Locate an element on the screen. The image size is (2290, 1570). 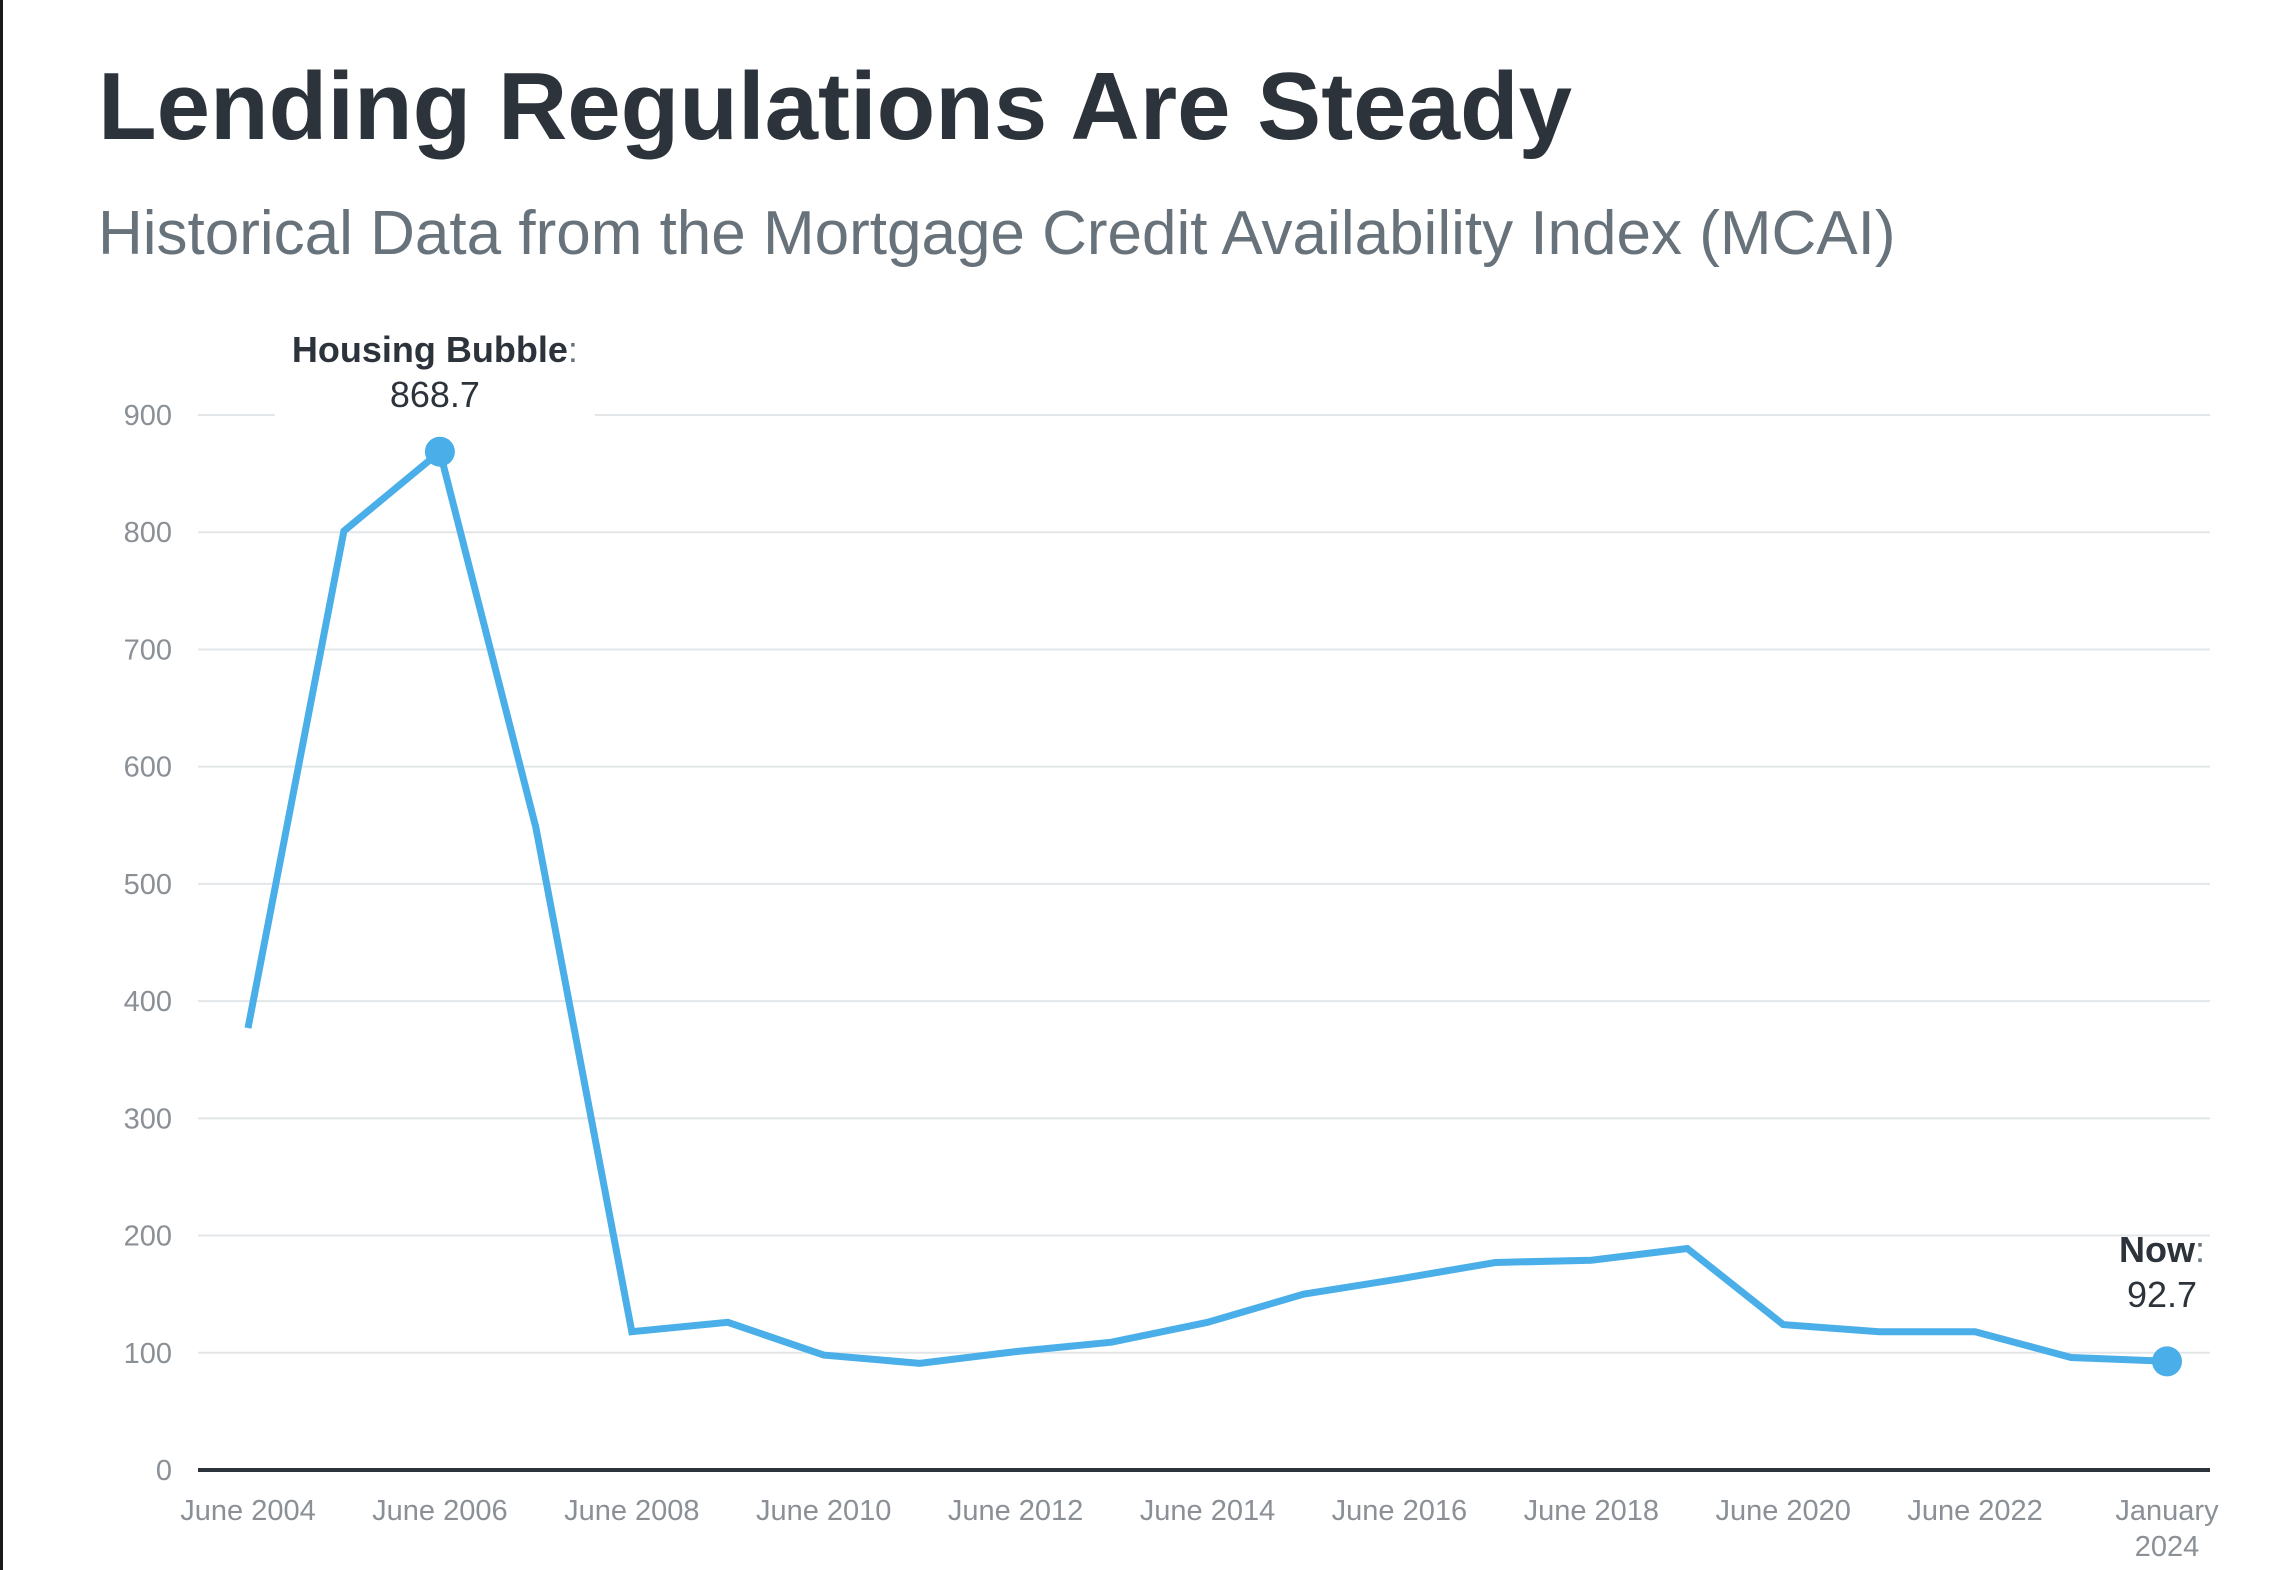
x-tick-label: January 2024 is located at coordinates (2167, 1529).